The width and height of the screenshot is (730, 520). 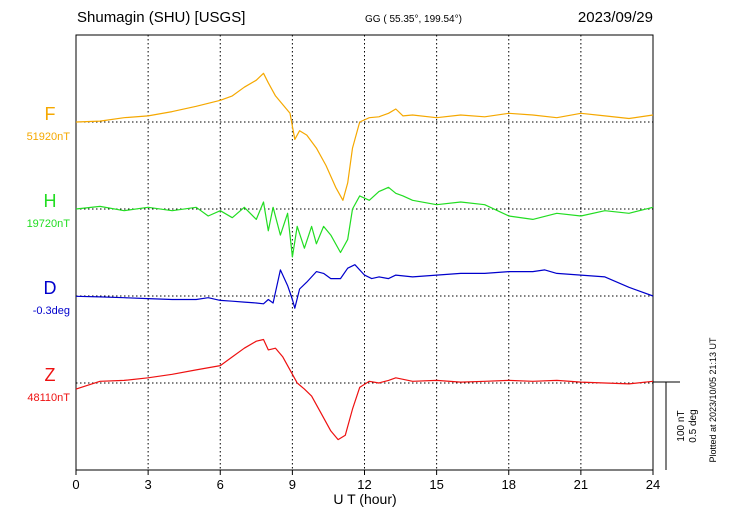 I want to click on channel-baseline-z: 48110nT, so click(x=48, y=398).